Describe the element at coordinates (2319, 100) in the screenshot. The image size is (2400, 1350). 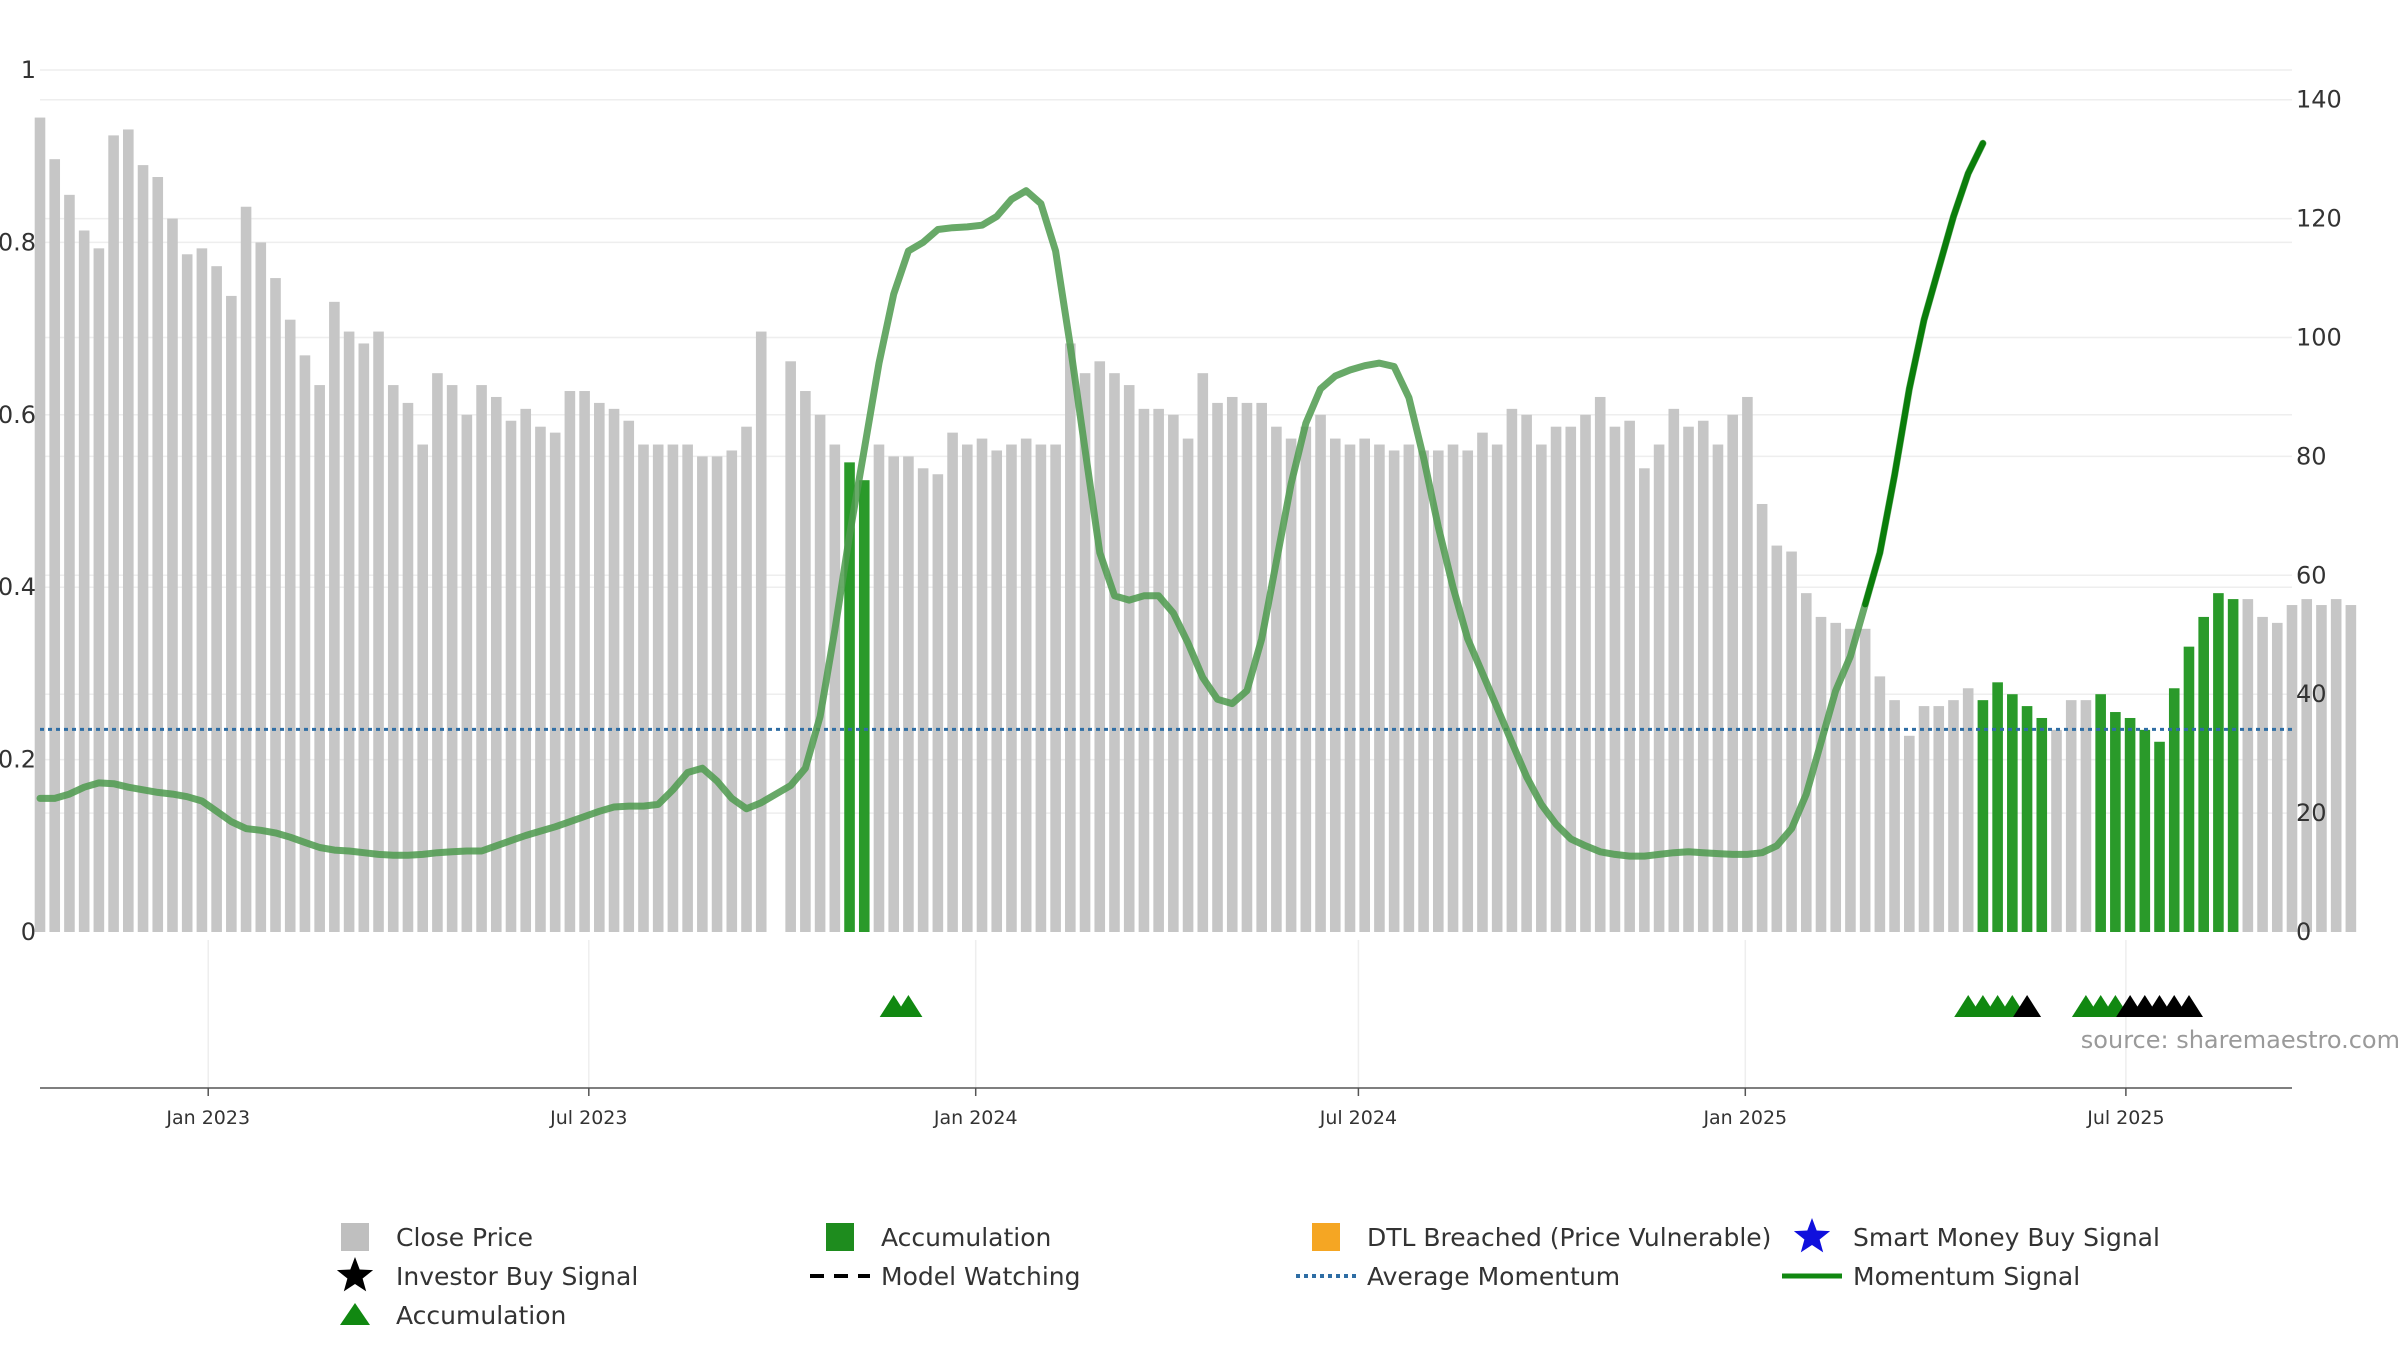
I see `right-axis-tick-label: 140` at that location.